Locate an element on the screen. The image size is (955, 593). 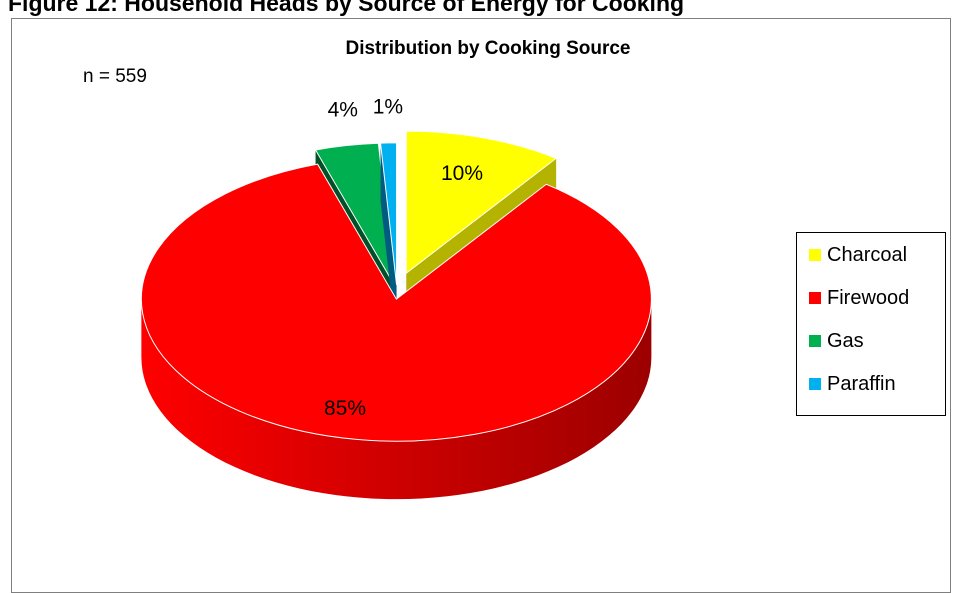
data-label-firewood: 85% is located at coordinates (345, 408).